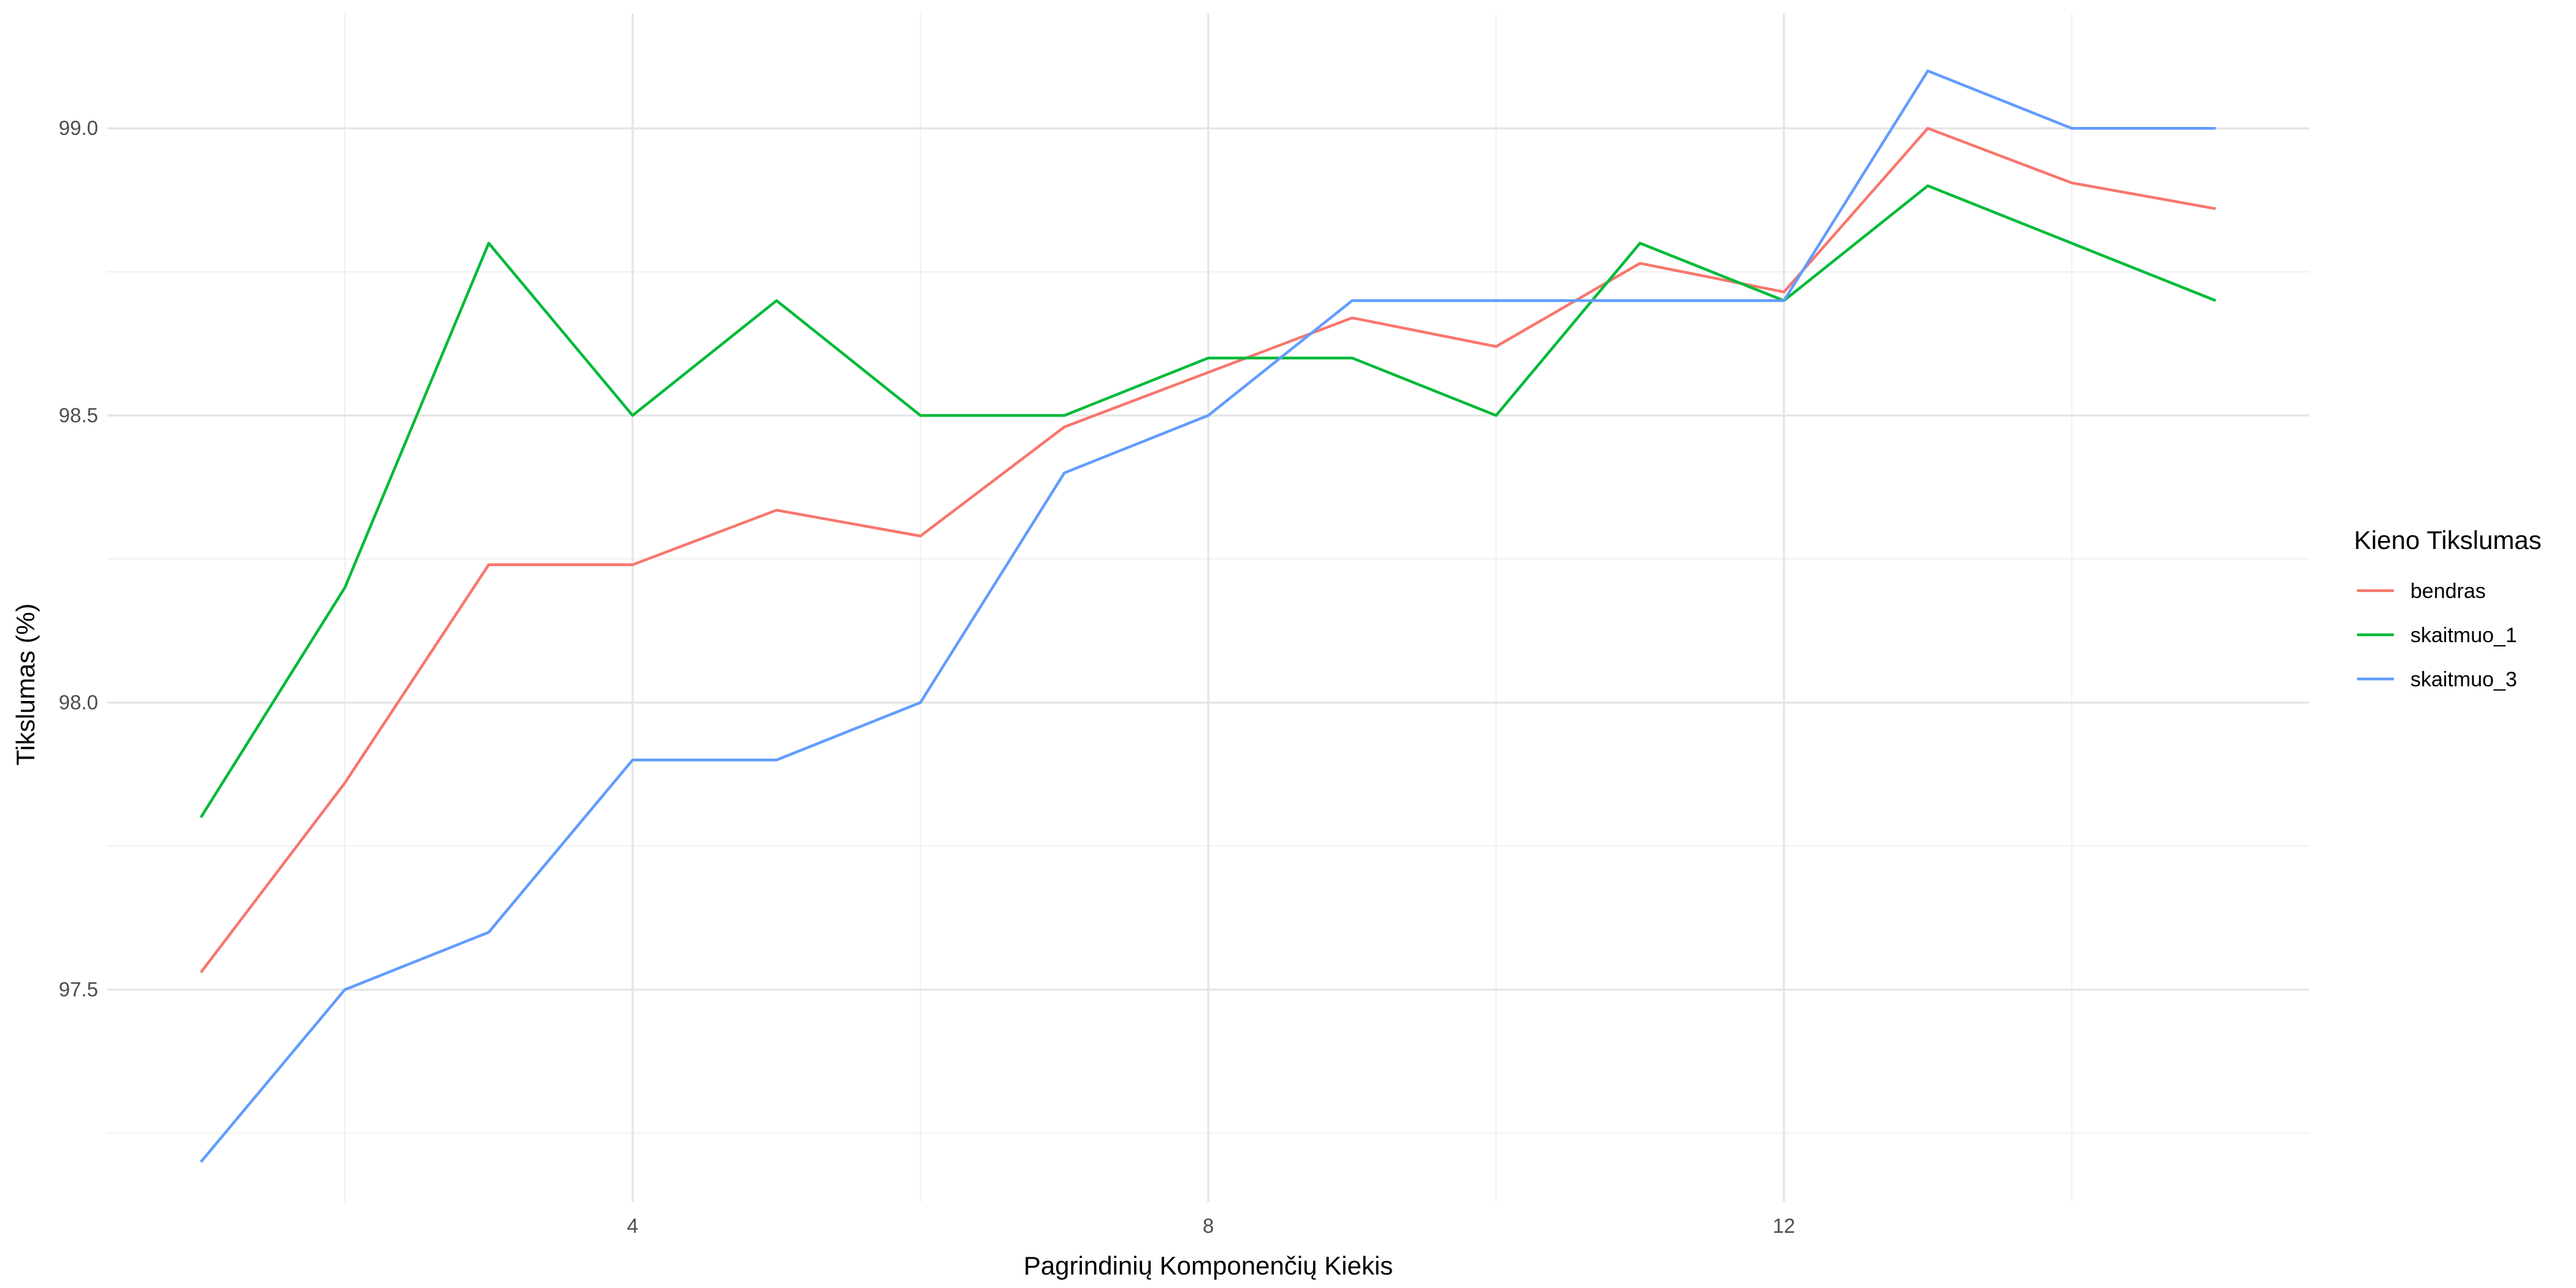 The image size is (2576, 1288). I want to click on x-tick-label: 4, so click(632, 1225).